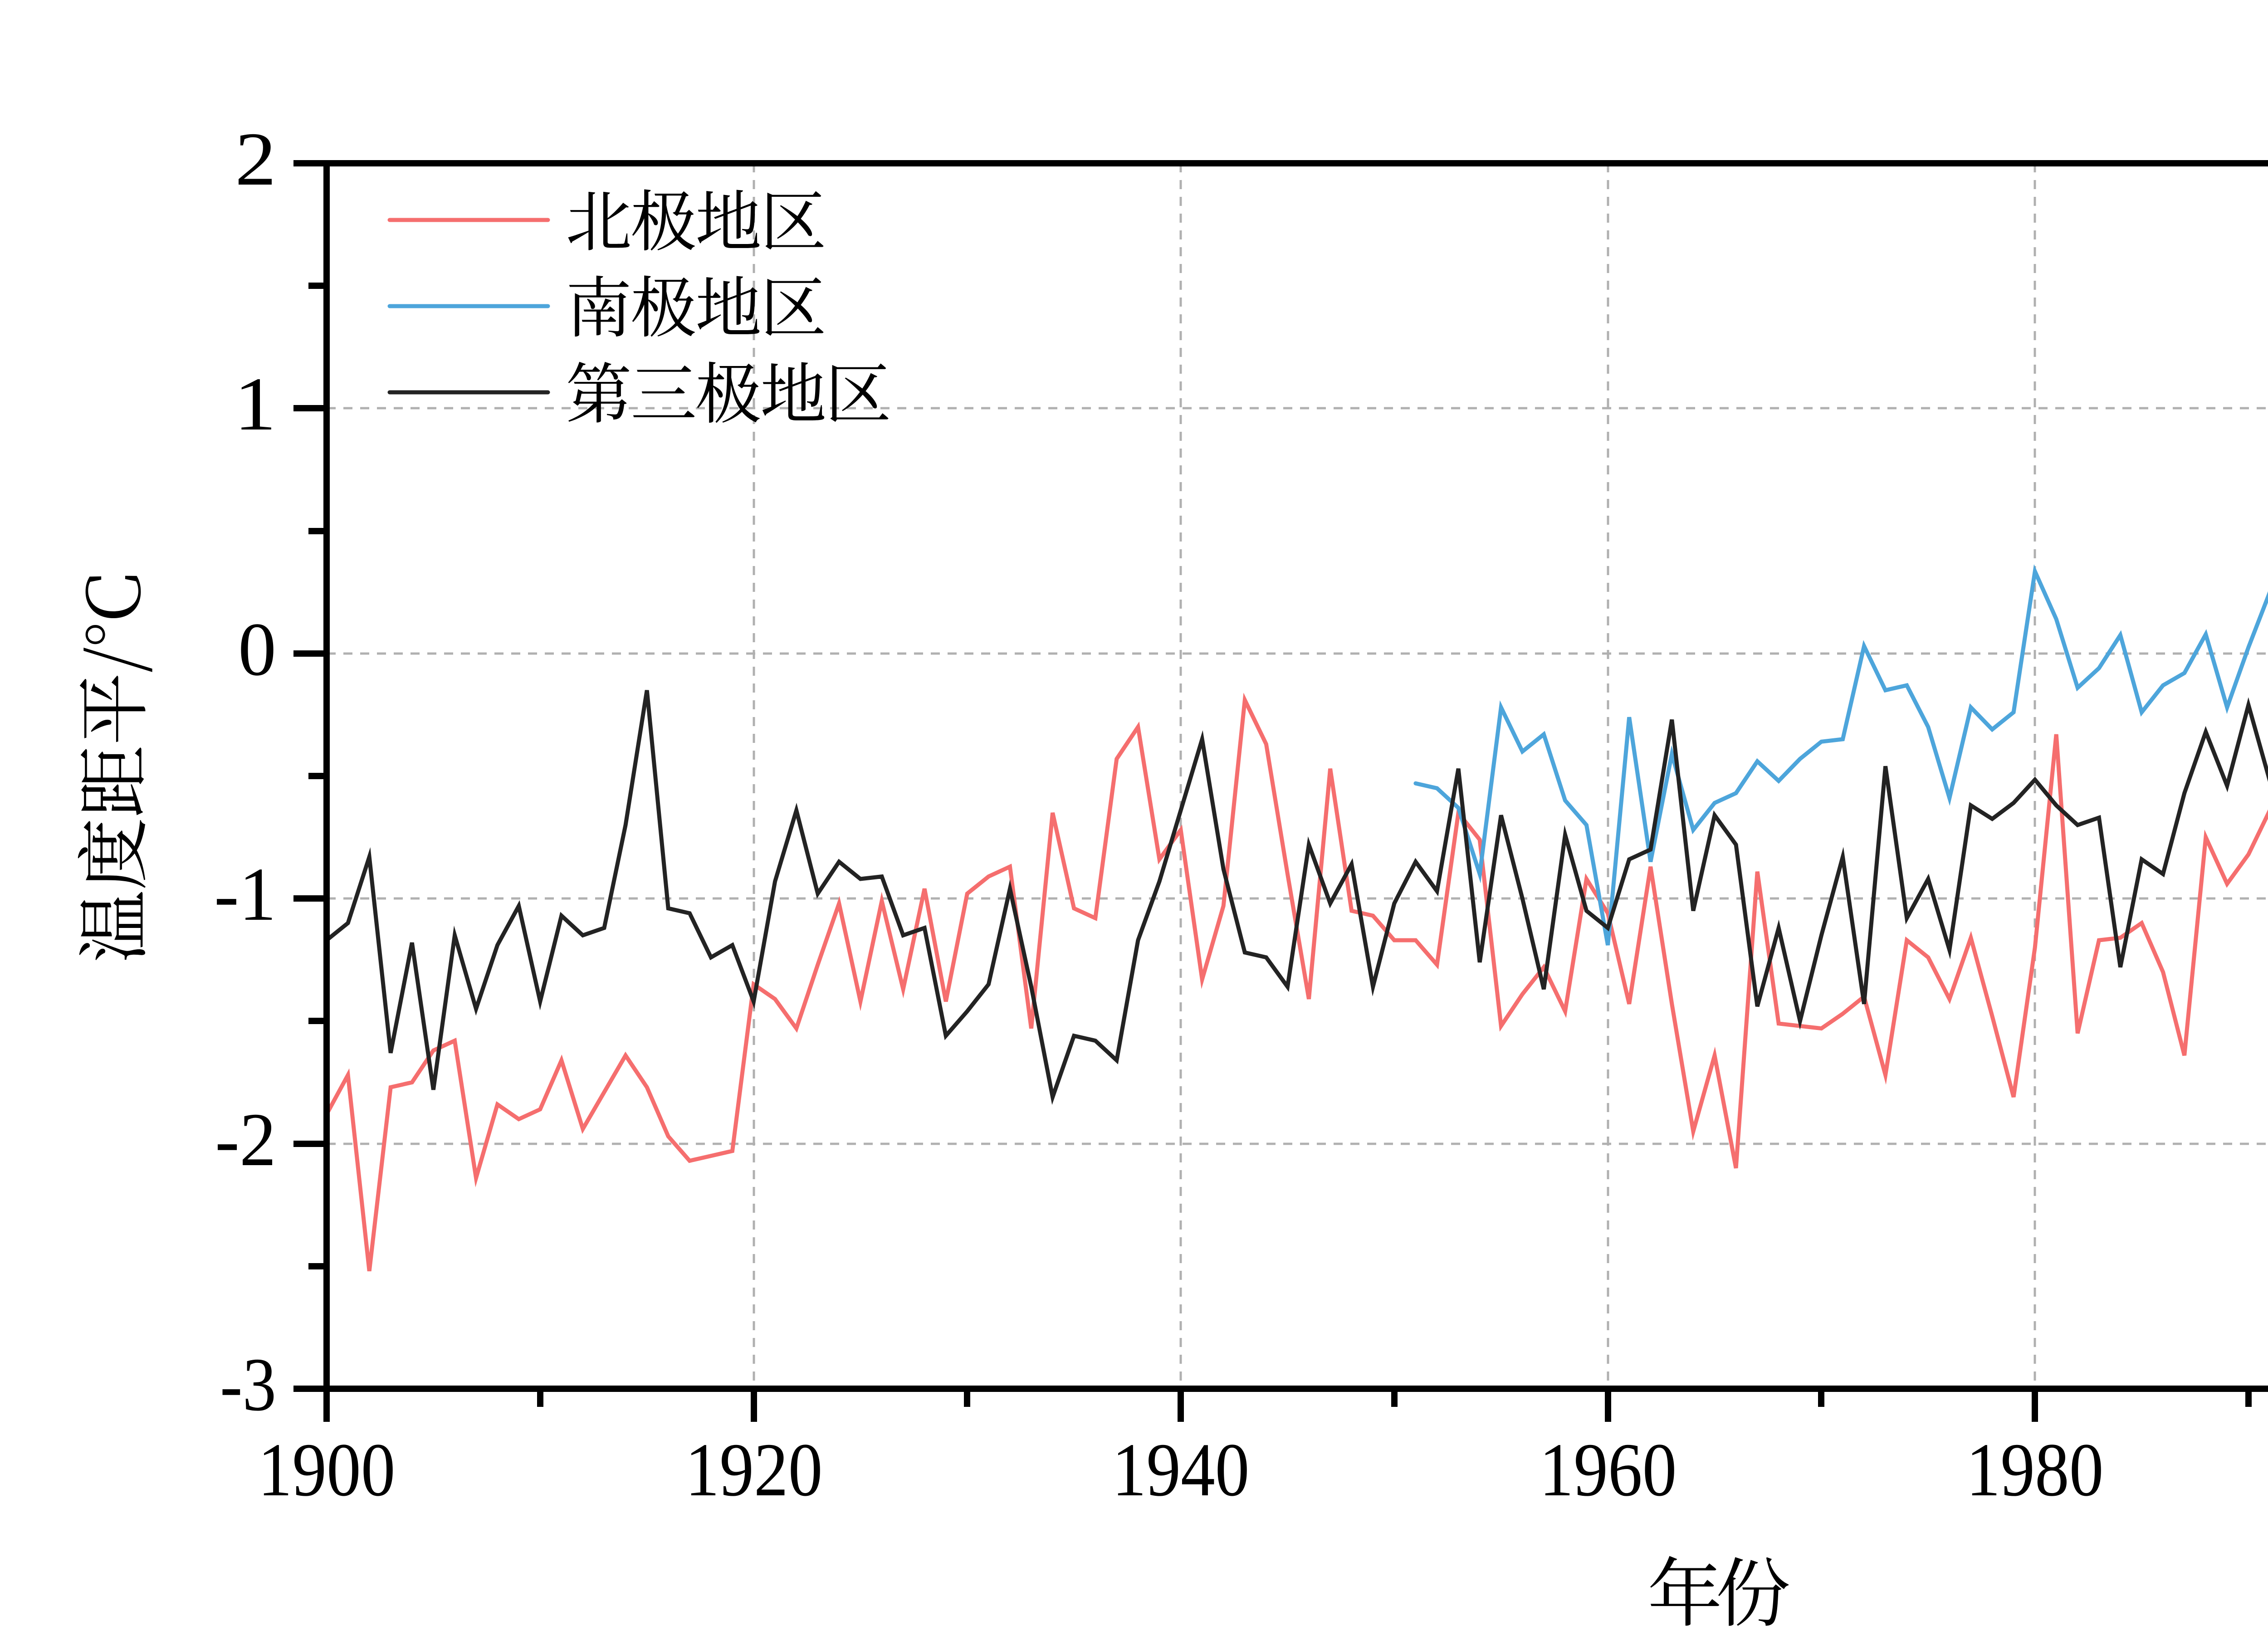 The height and width of the screenshot is (1635, 2268). What do you see at coordinates (256, 159) in the screenshot?
I see `svg-text: 2` at bounding box center [256, 159].